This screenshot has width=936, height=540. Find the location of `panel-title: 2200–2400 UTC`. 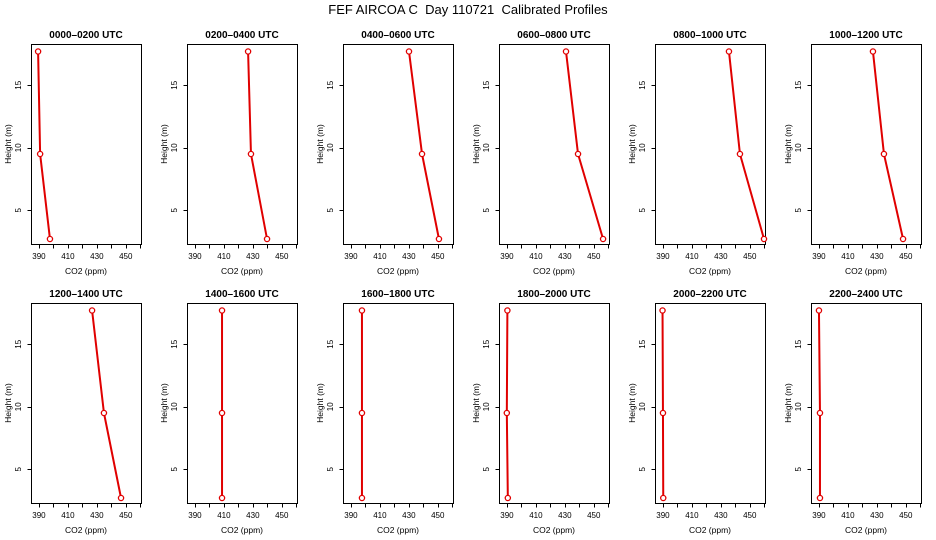

panel-title: 2200–2400 UTC is located at coordinates (865, 294).